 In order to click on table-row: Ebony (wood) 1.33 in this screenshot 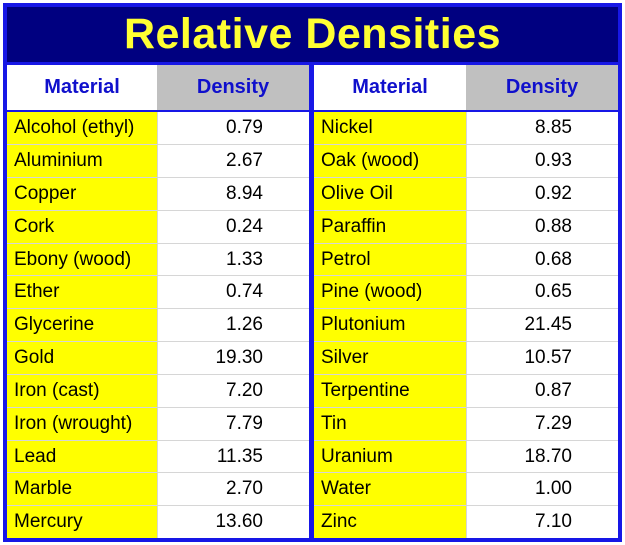, I will do `click(158, 260)`.